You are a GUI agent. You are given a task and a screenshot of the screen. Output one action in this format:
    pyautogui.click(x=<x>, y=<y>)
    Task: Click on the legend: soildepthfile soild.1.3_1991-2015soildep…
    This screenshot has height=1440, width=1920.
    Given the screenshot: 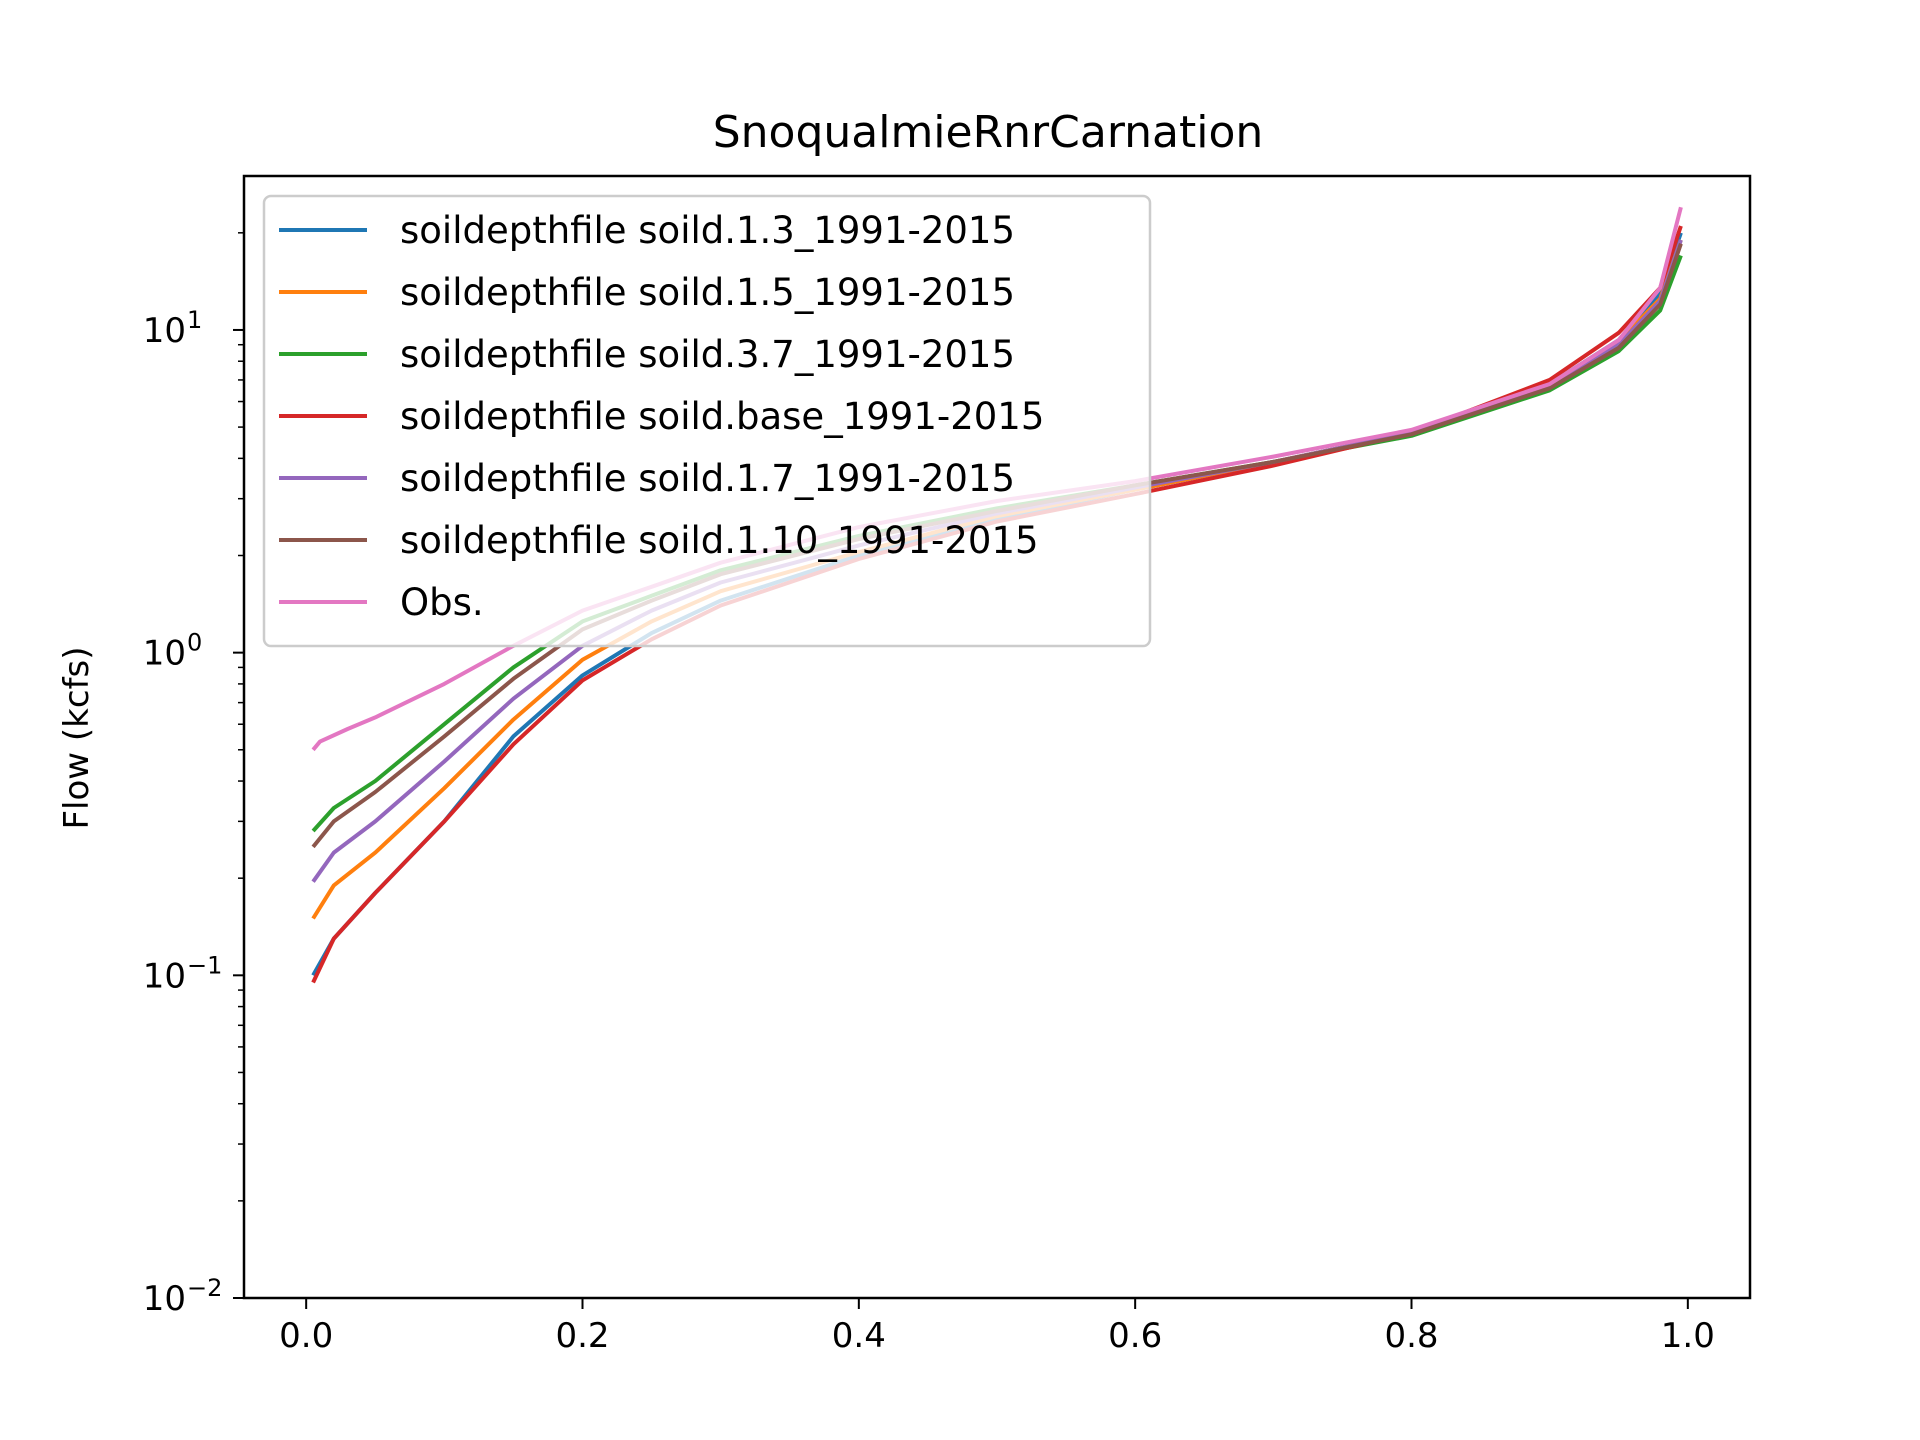 What is the action you would take?
    pyautogui.click(x=707, y=421)
    